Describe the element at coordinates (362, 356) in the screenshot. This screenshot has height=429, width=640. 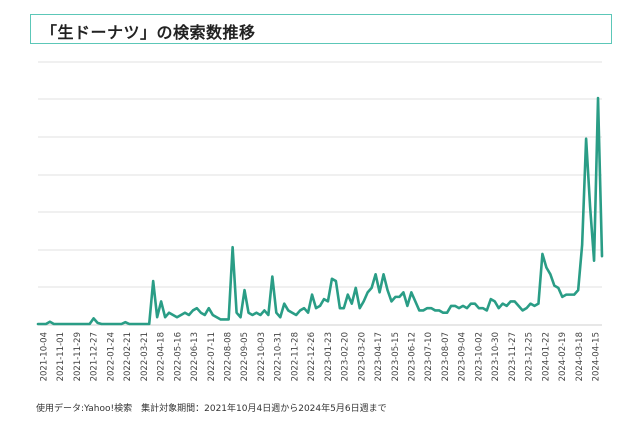
I see `x-tick-label-19: 2023-03-20` at that location.